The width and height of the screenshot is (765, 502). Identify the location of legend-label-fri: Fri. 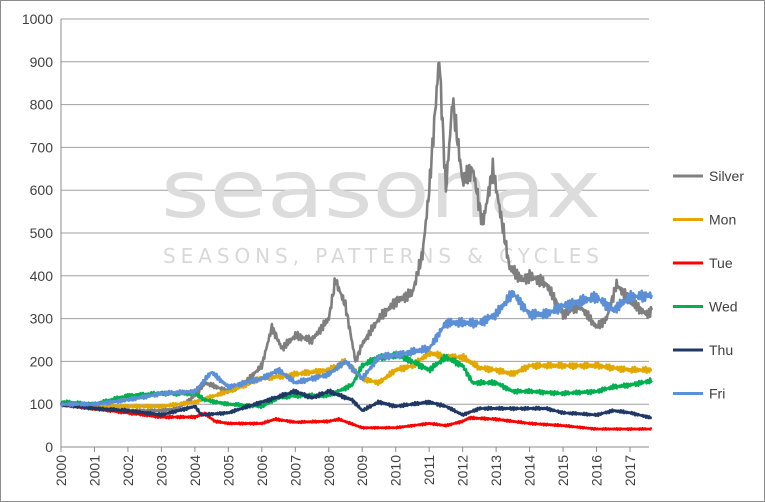
(717, 394).